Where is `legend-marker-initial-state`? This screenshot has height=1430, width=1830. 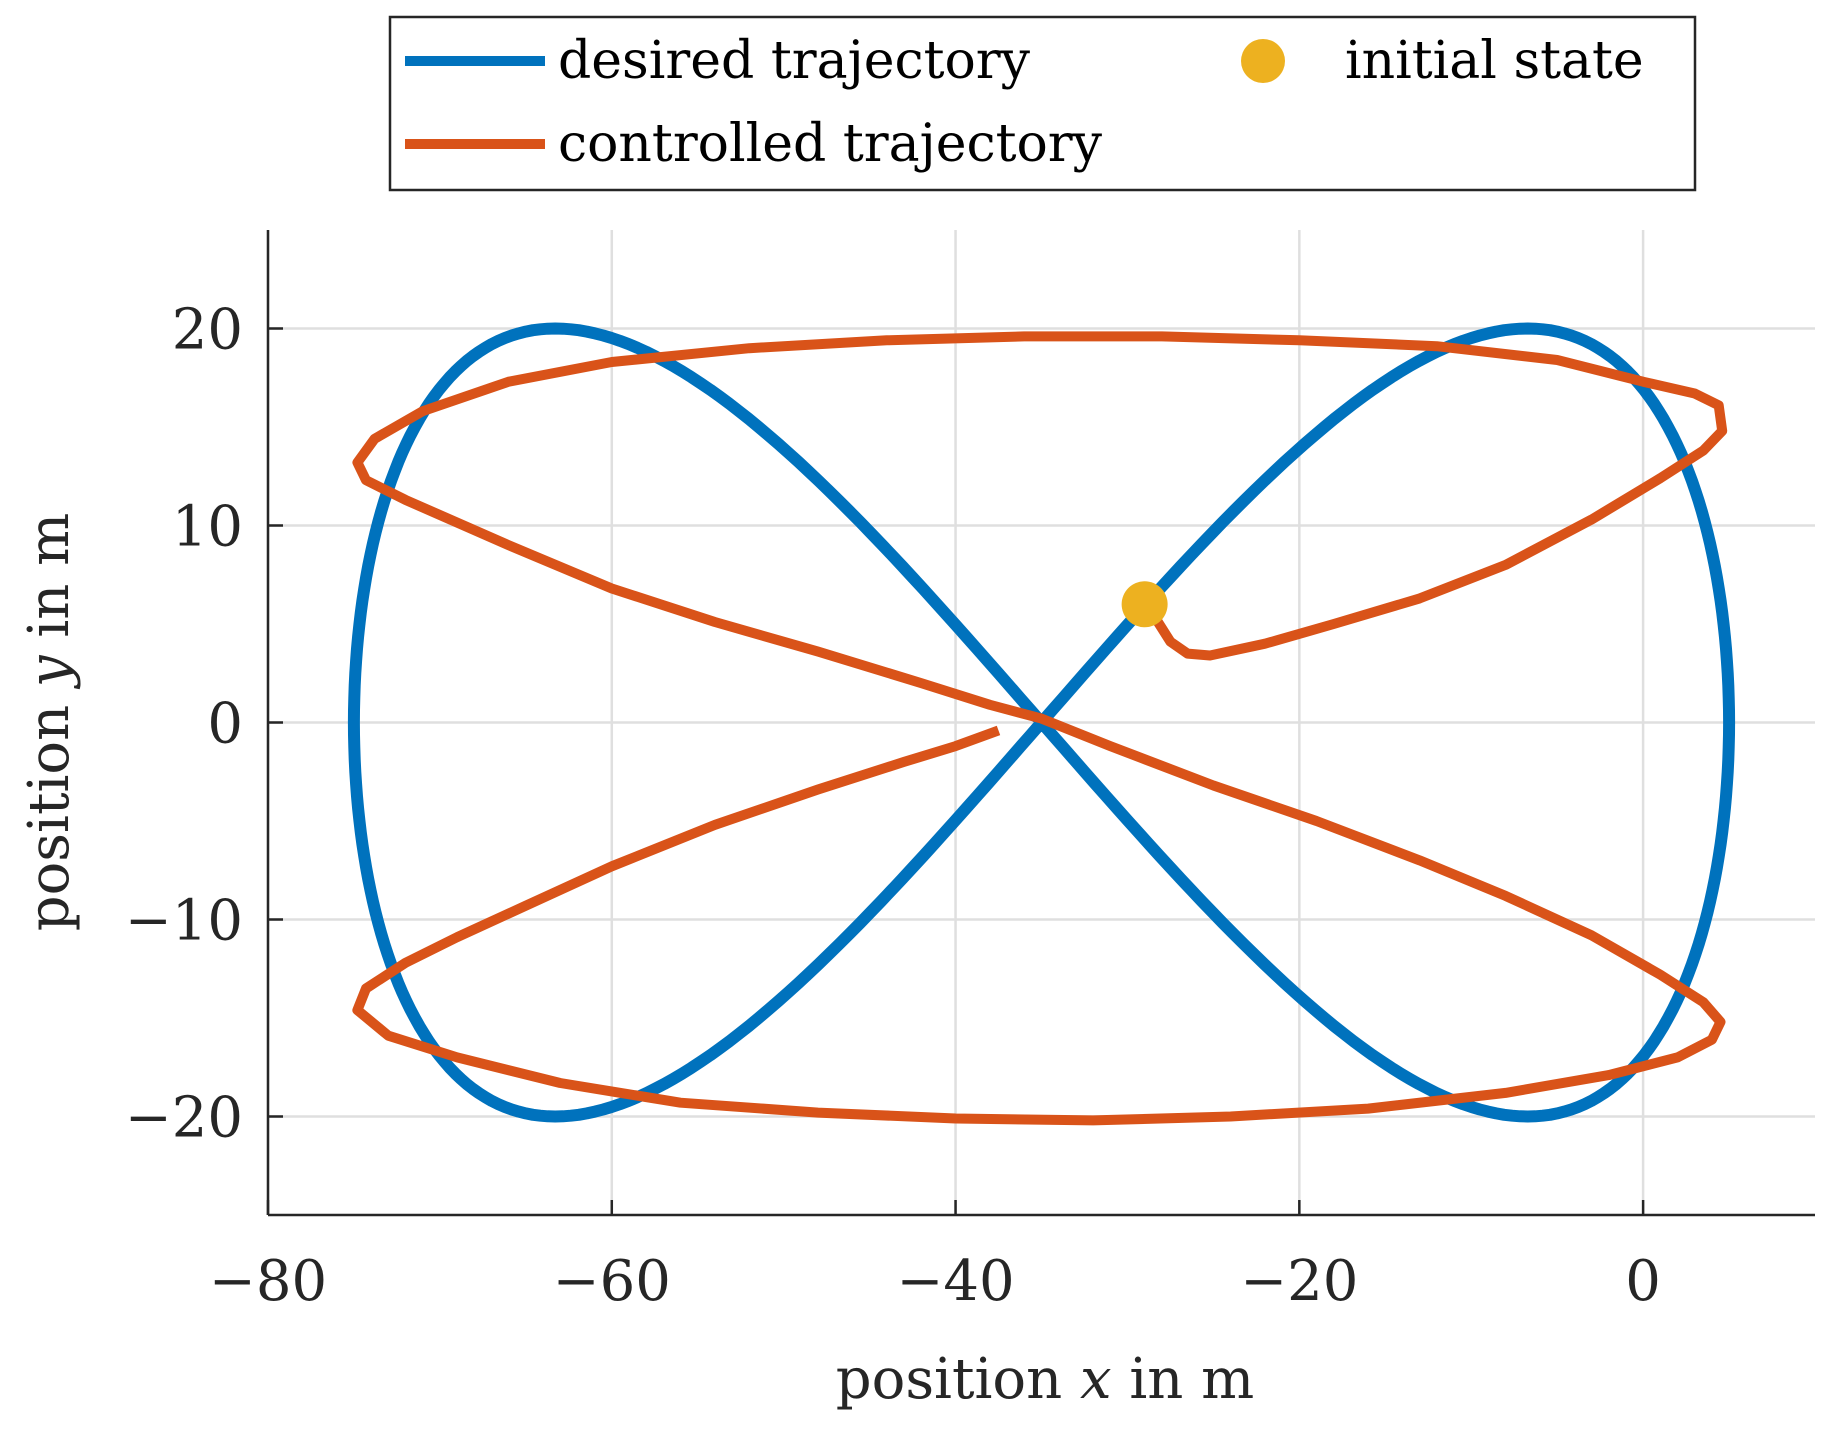 legend-marker-initial-state is located at coordinates (1263, 61).